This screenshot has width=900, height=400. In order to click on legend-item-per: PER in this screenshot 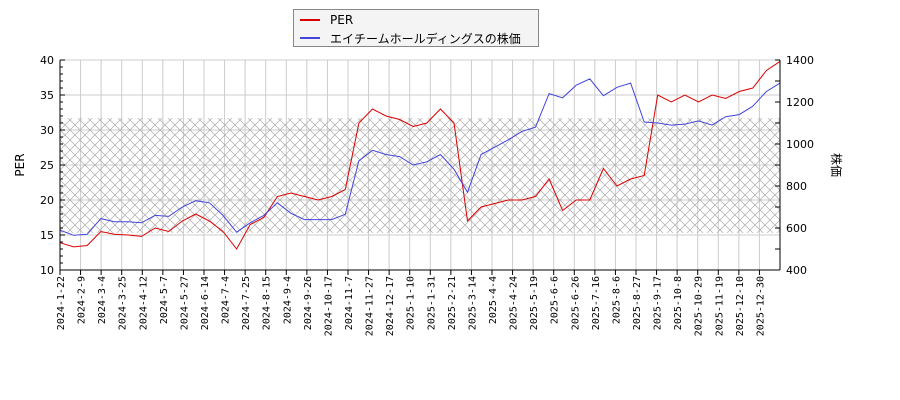, I will do `click(326, 20)`.